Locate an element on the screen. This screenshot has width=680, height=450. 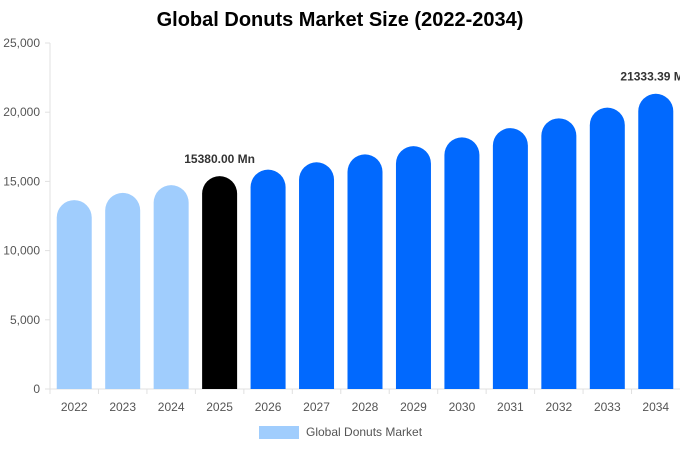
x-tick-label: 2033 is located at coordinates (607, 407).